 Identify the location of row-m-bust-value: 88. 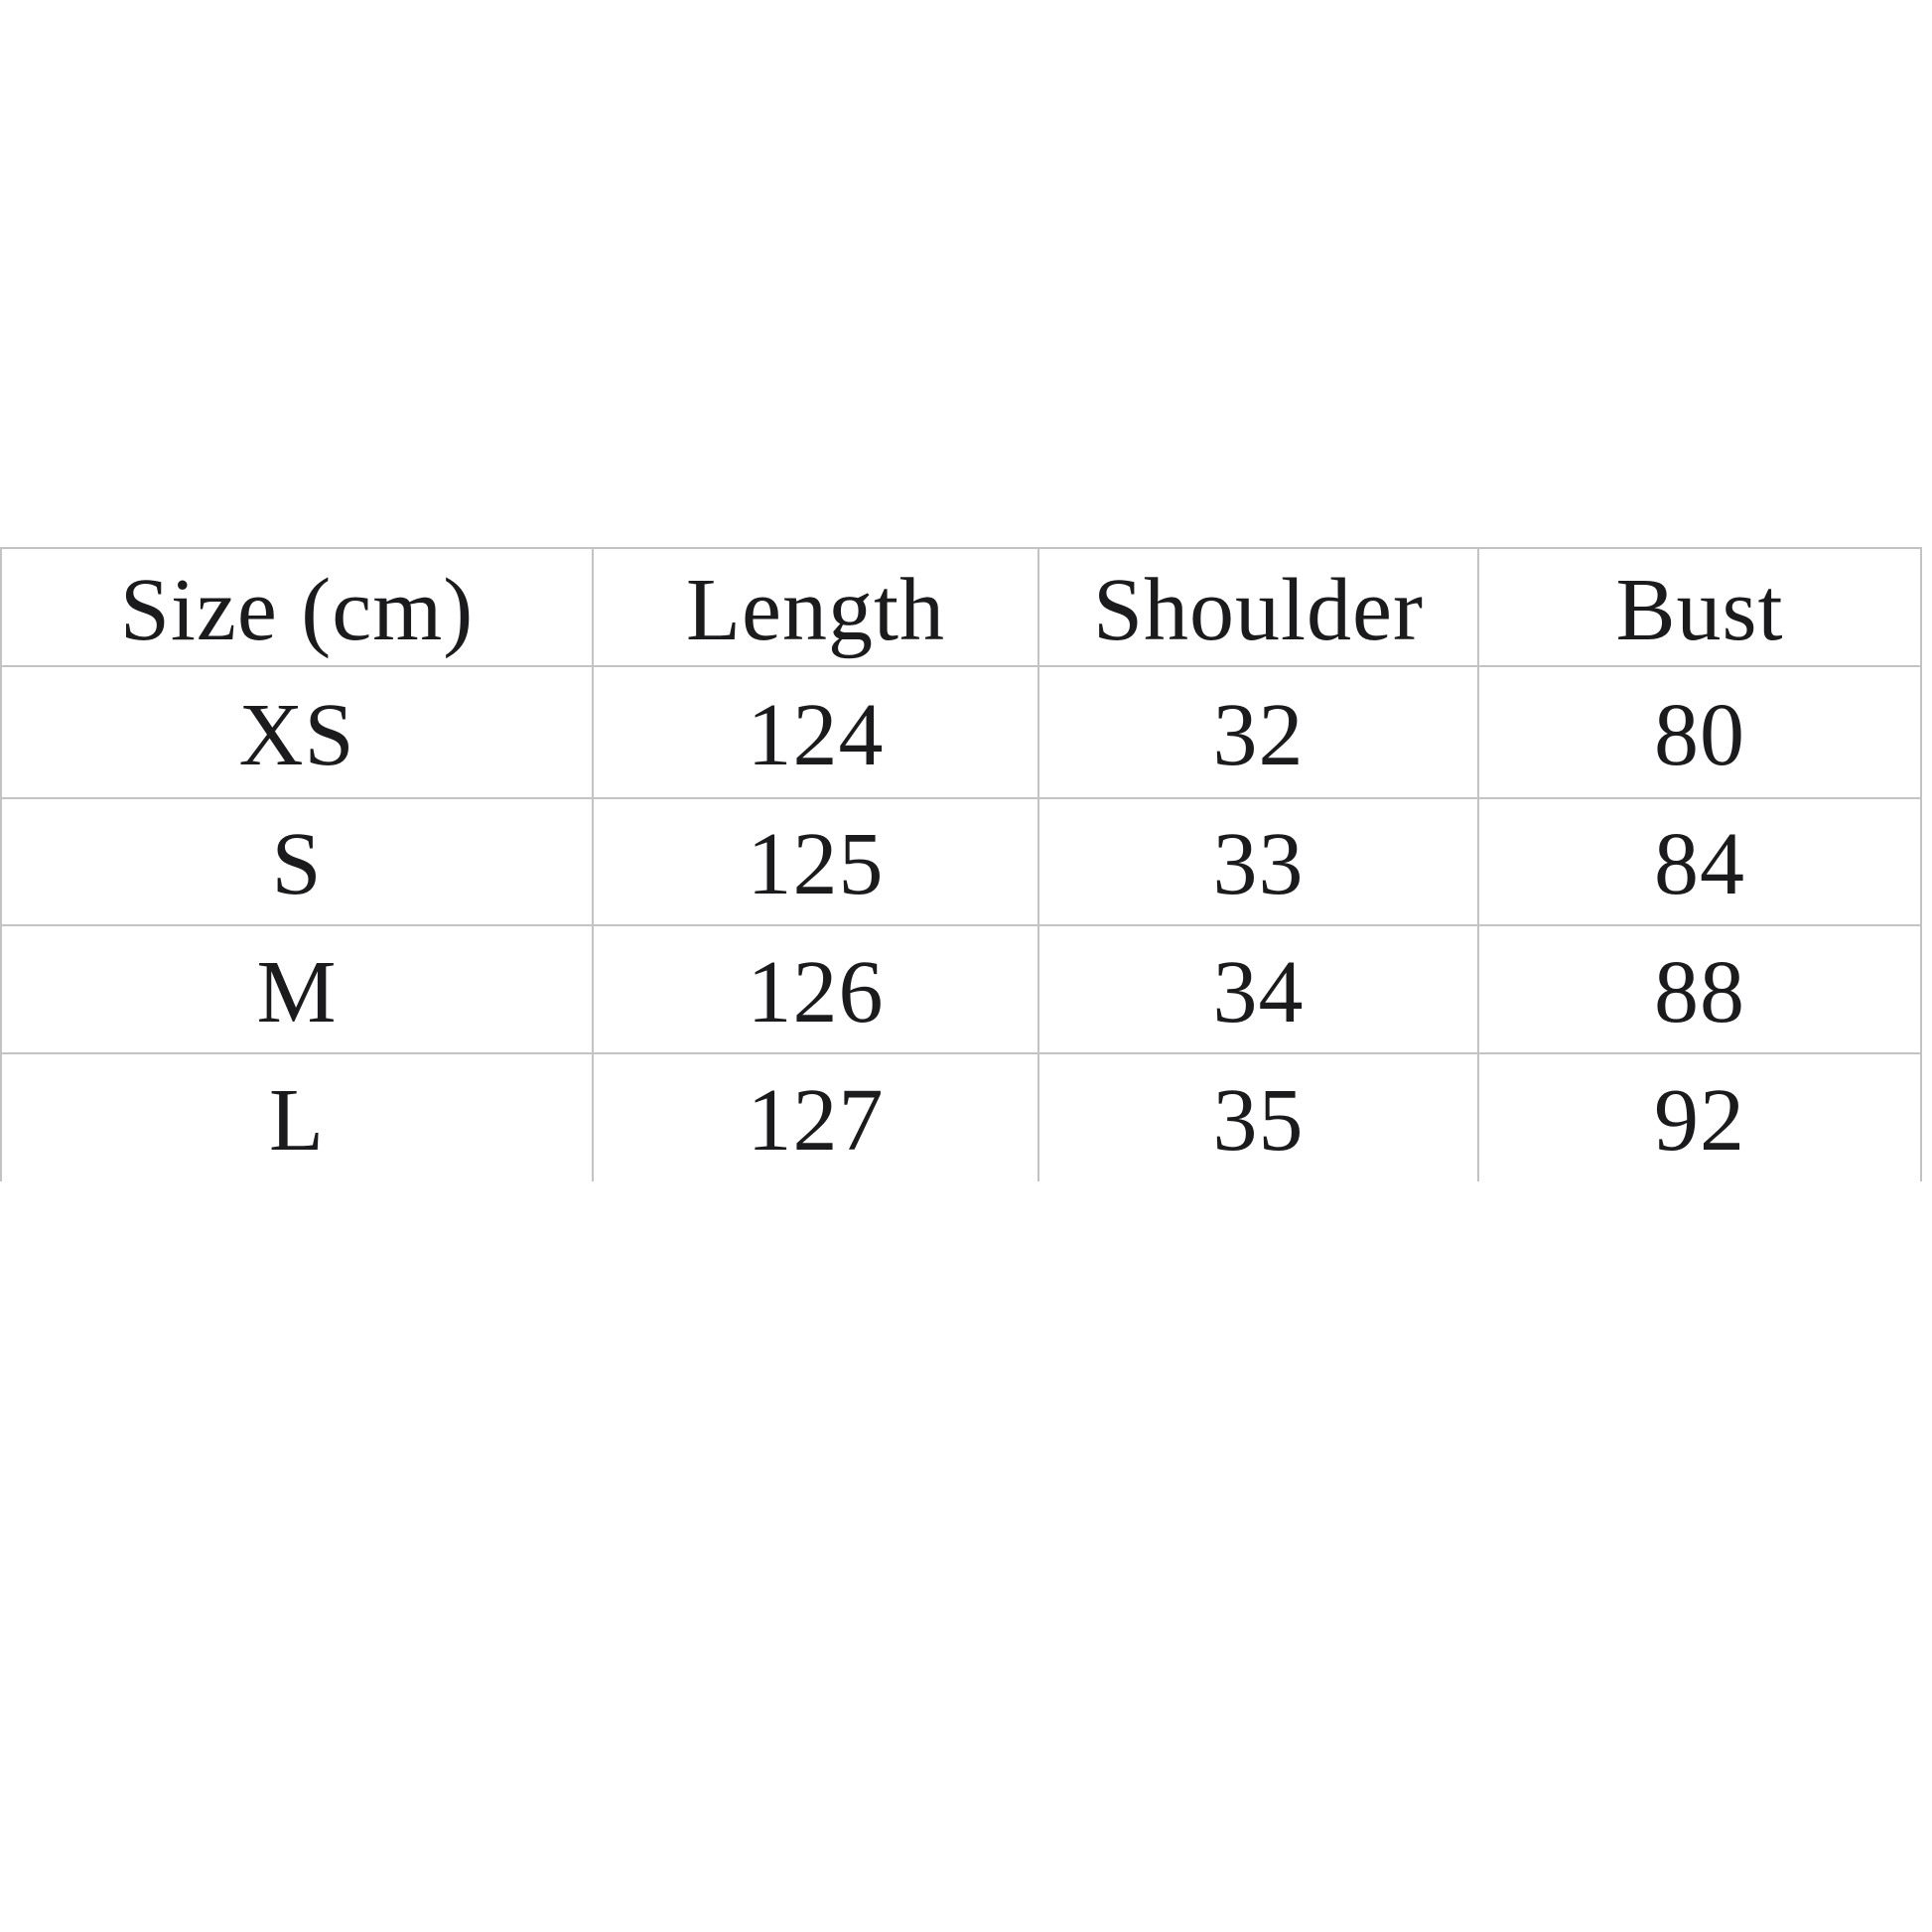
(1700, 990).